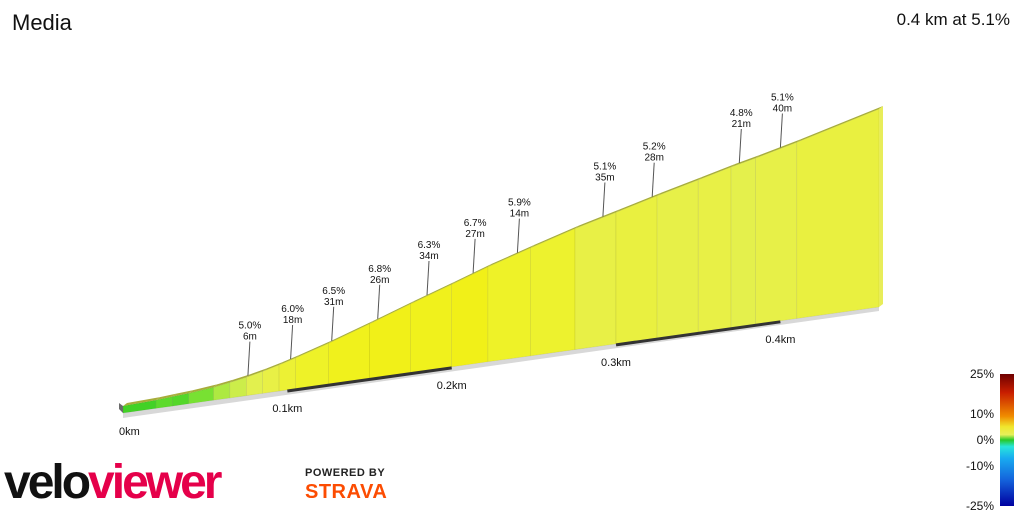 This screenshot has width=1024, height=513. What do you see at coordinates (121, 408) in the screenshot?
I see `profile-start-edge` at bounding box center [121, 408].